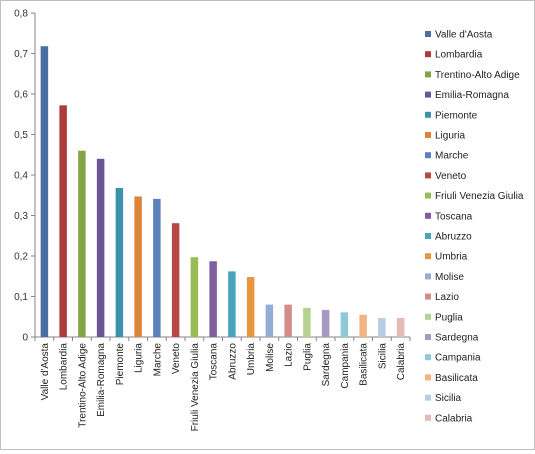 This screenshot has width=535, height=454. What do you see at coordinates (45, 372) in the screenshot?
I see `x-tick-label: Valle d'Aosta` at bounding box center [45, 372].